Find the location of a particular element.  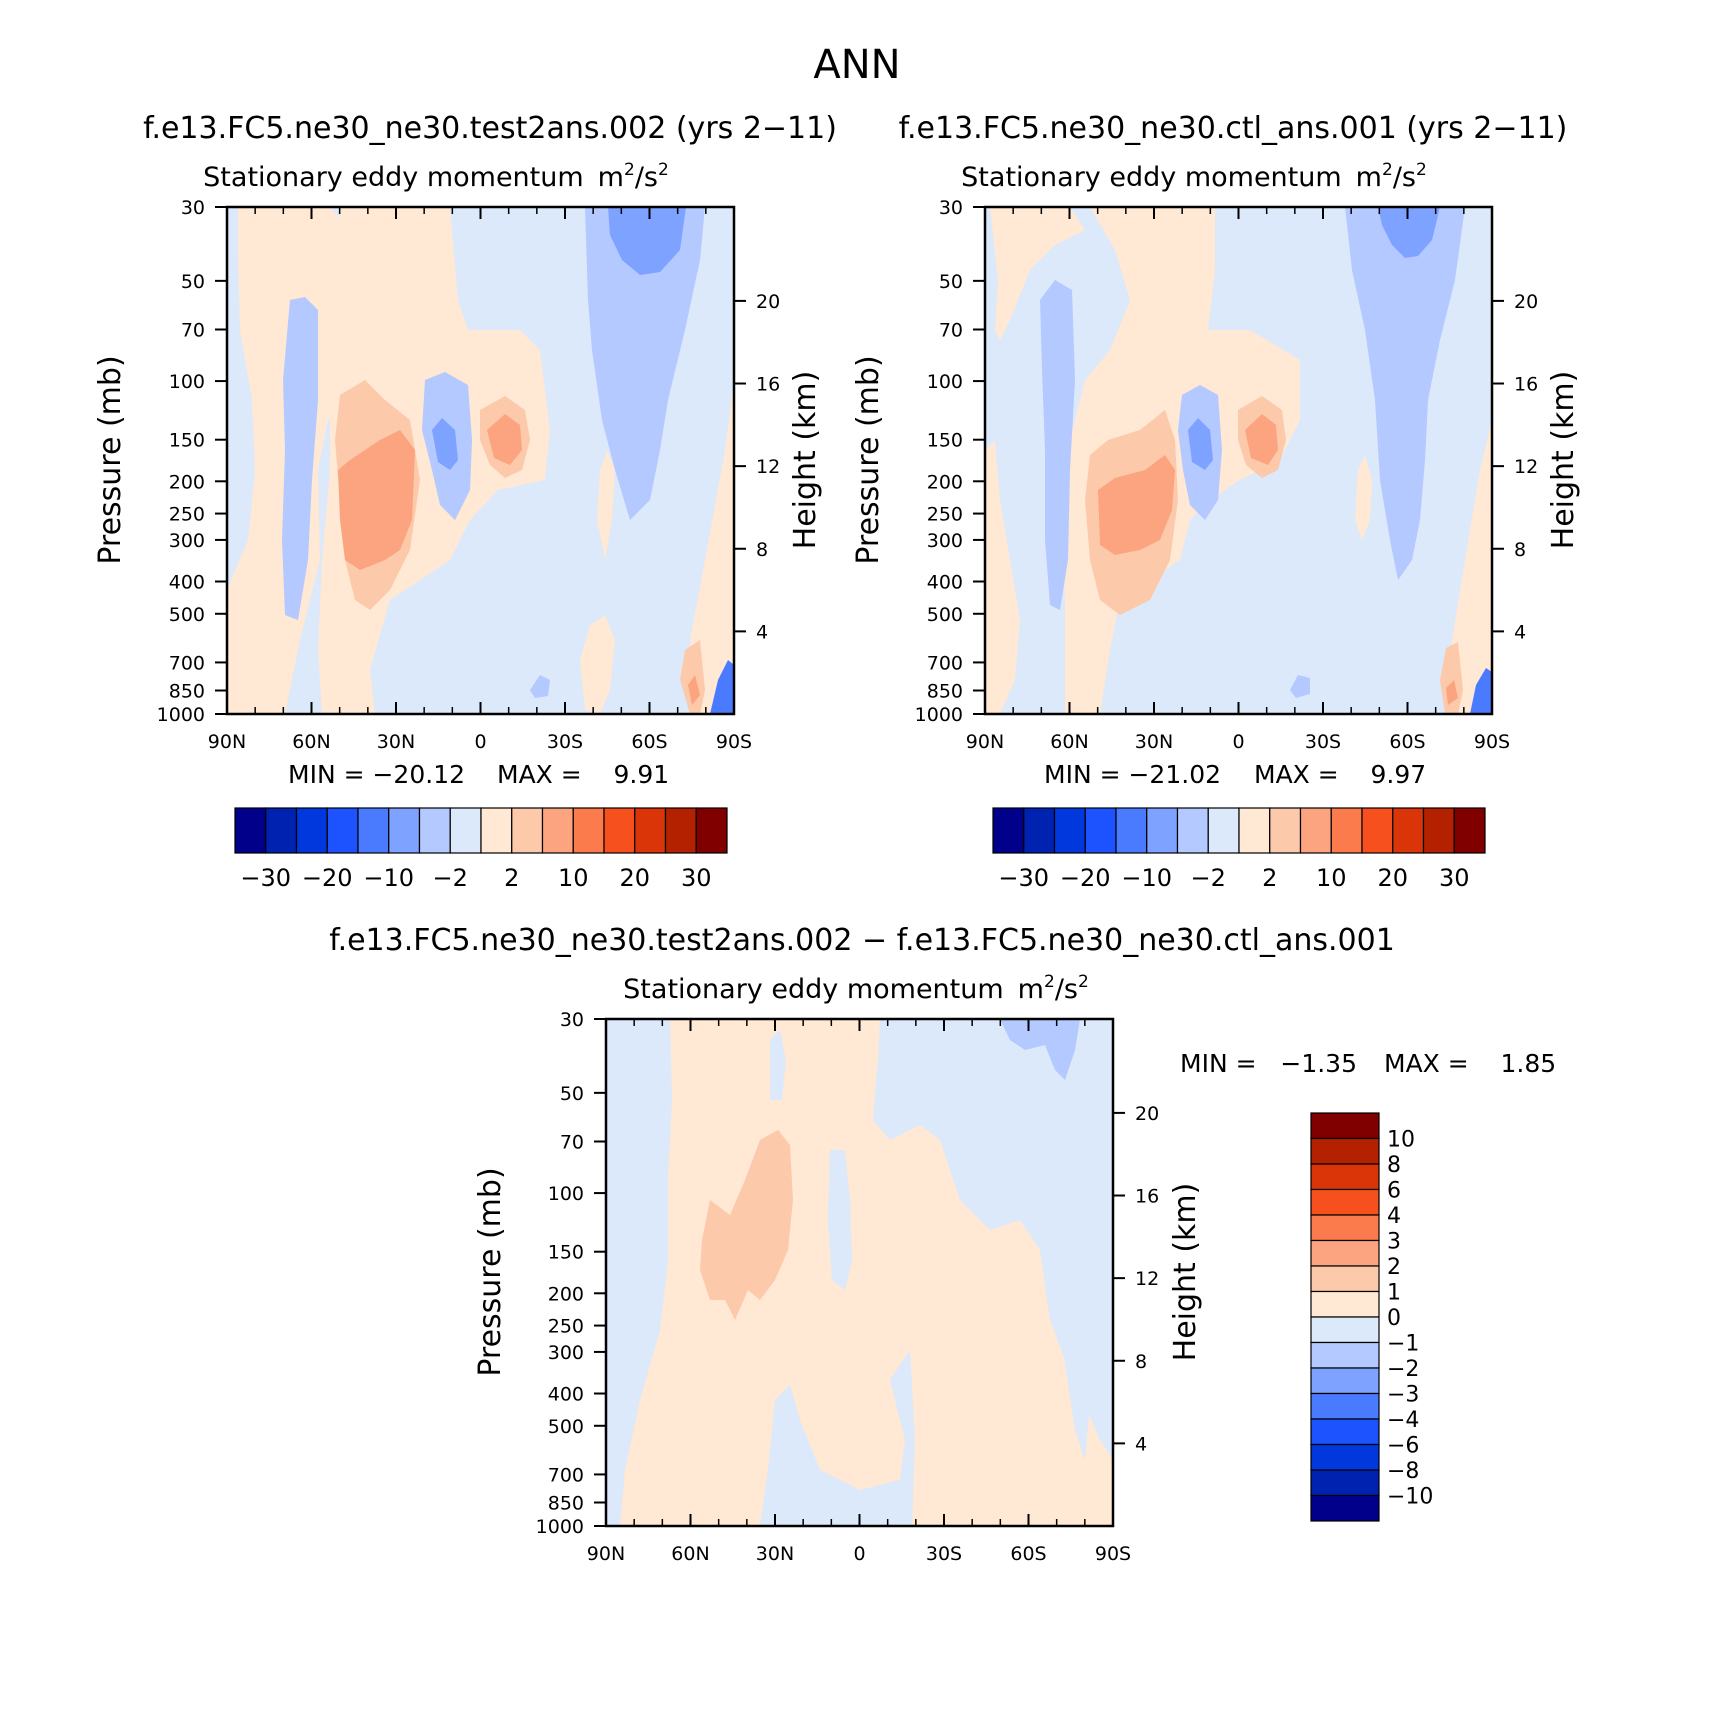

x-tick-label: 90N is located at coordinates (985, 742).